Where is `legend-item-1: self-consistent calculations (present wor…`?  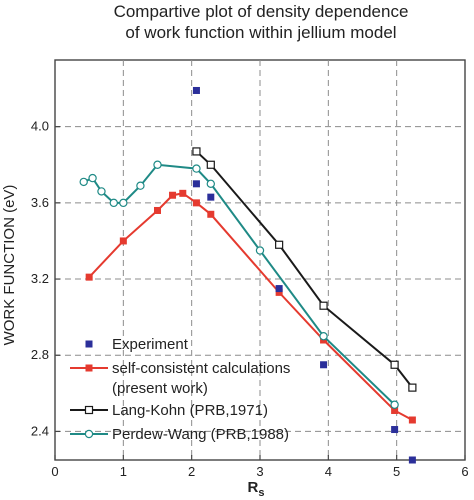
legend-item-1: self-consistent calculations (present wor… is located at coordinates (180, 378).